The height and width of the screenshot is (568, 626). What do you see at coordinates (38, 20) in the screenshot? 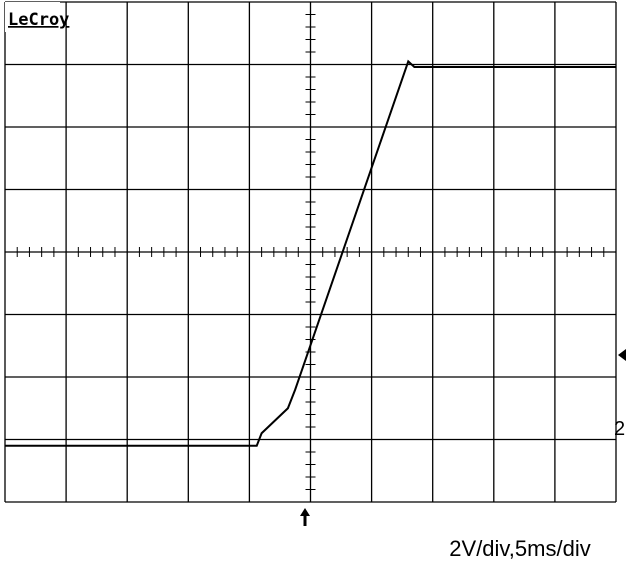
I see `brand: LeCroy` at bounding box center [38, 20].